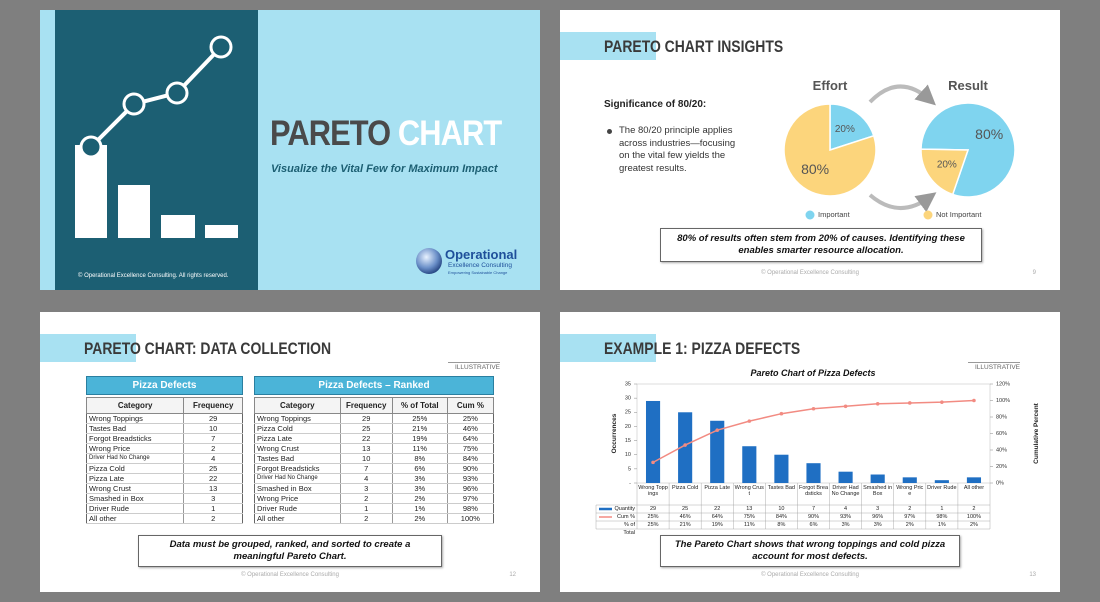 The height and width of the screenshot is (602, 1100). I want to click on legend-label: Quantity, so click(624, 509).